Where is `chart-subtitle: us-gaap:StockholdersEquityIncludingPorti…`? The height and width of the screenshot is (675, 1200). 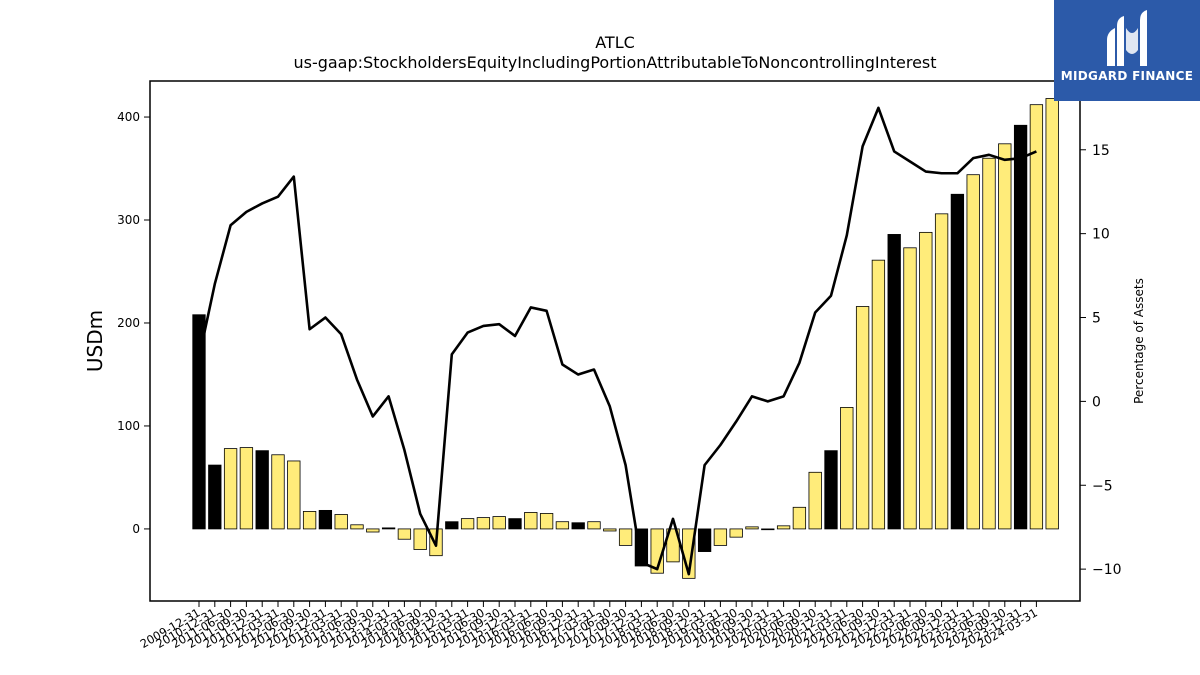
chart-subtitle: us-gaap:StockholdersEquityIncludingPorti… is located at coordinates (614, 62).